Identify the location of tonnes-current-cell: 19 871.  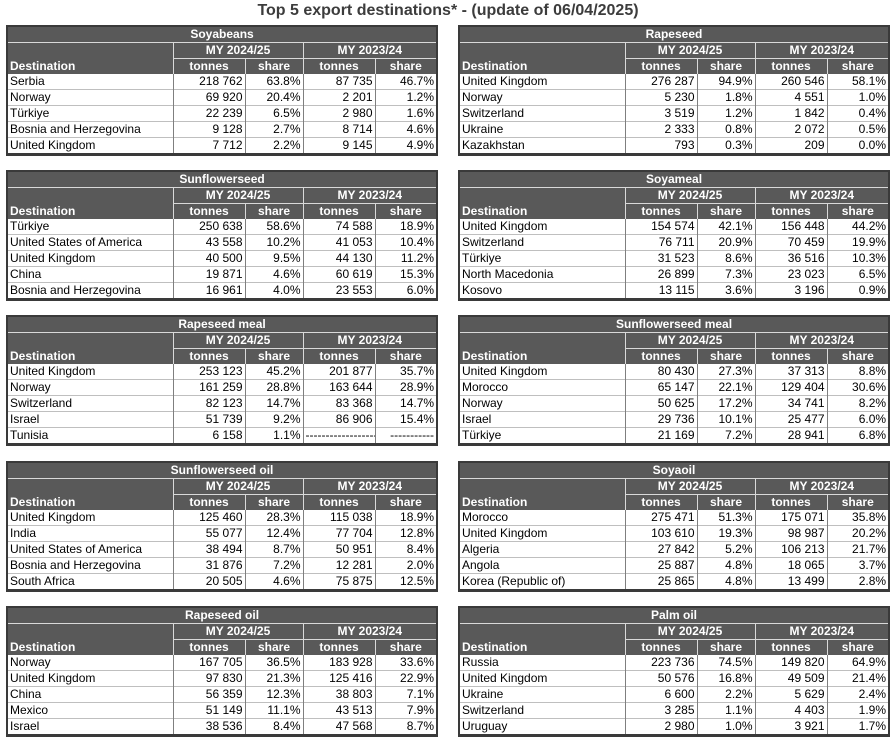
(208, 274).